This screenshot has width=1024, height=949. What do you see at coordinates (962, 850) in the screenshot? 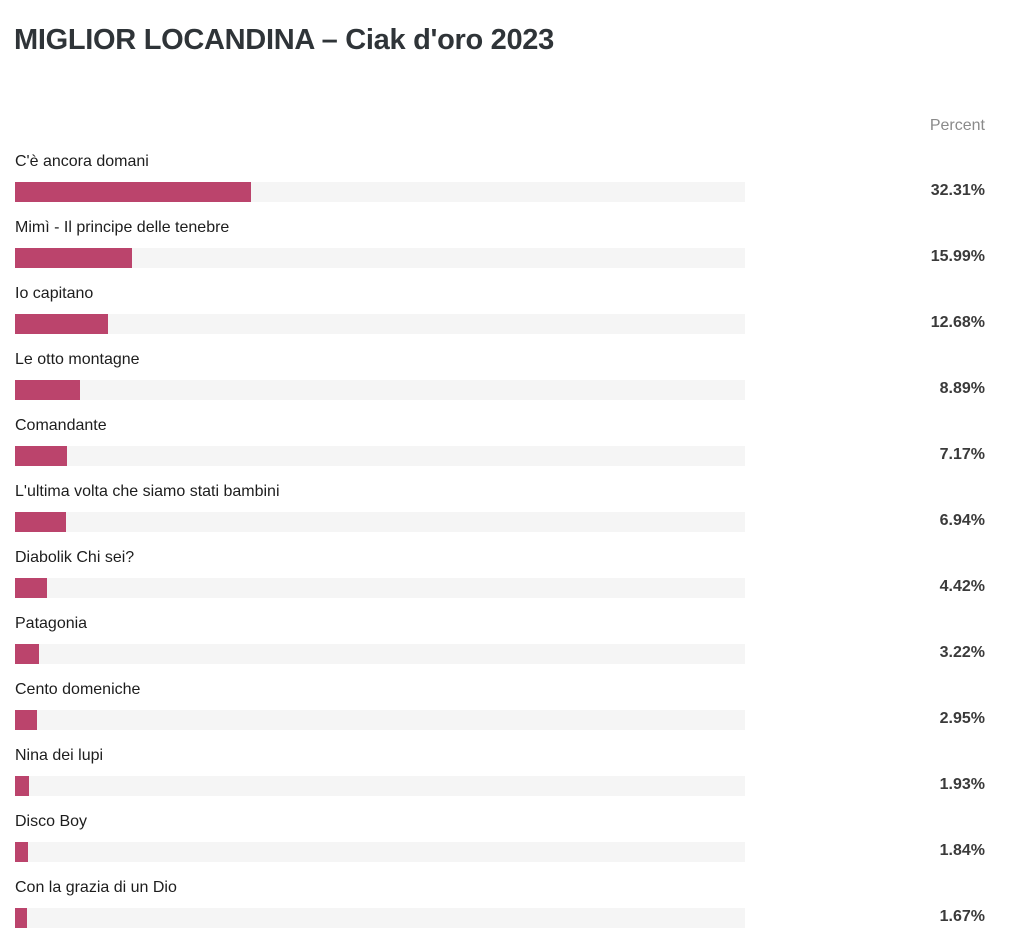
I see `value-label: 1.84%` at bounding box center [962, 850].